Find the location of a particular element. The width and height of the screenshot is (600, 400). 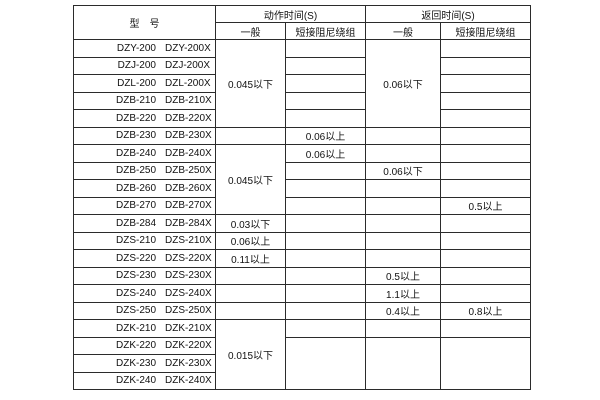

cell-model: DZB-230 DZB-230X is located at coordinates (144, 135).